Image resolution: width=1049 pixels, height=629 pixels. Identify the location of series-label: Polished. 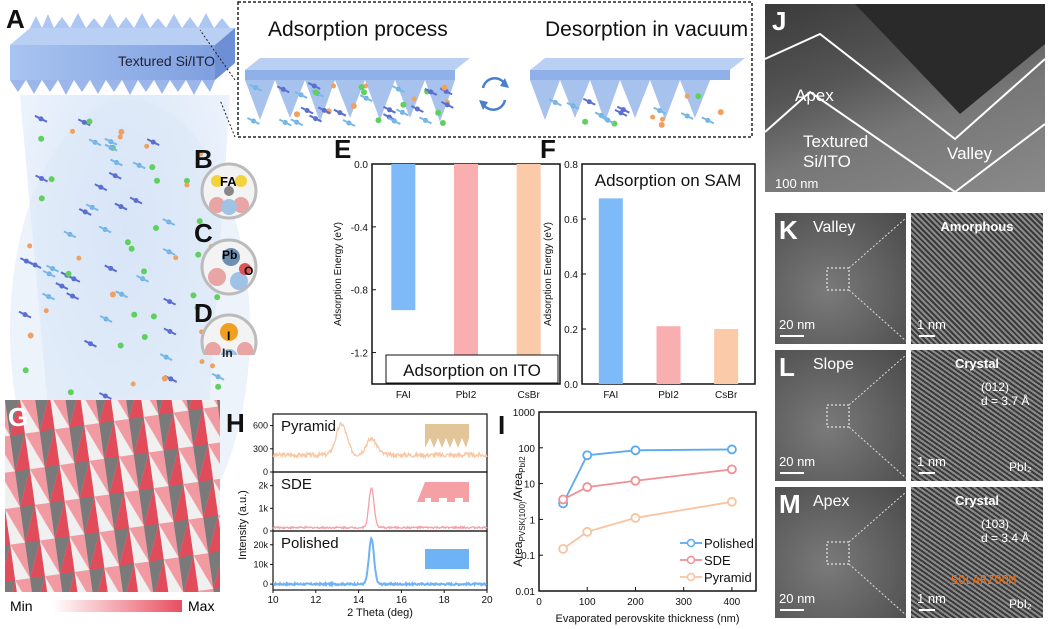
(310, 543).